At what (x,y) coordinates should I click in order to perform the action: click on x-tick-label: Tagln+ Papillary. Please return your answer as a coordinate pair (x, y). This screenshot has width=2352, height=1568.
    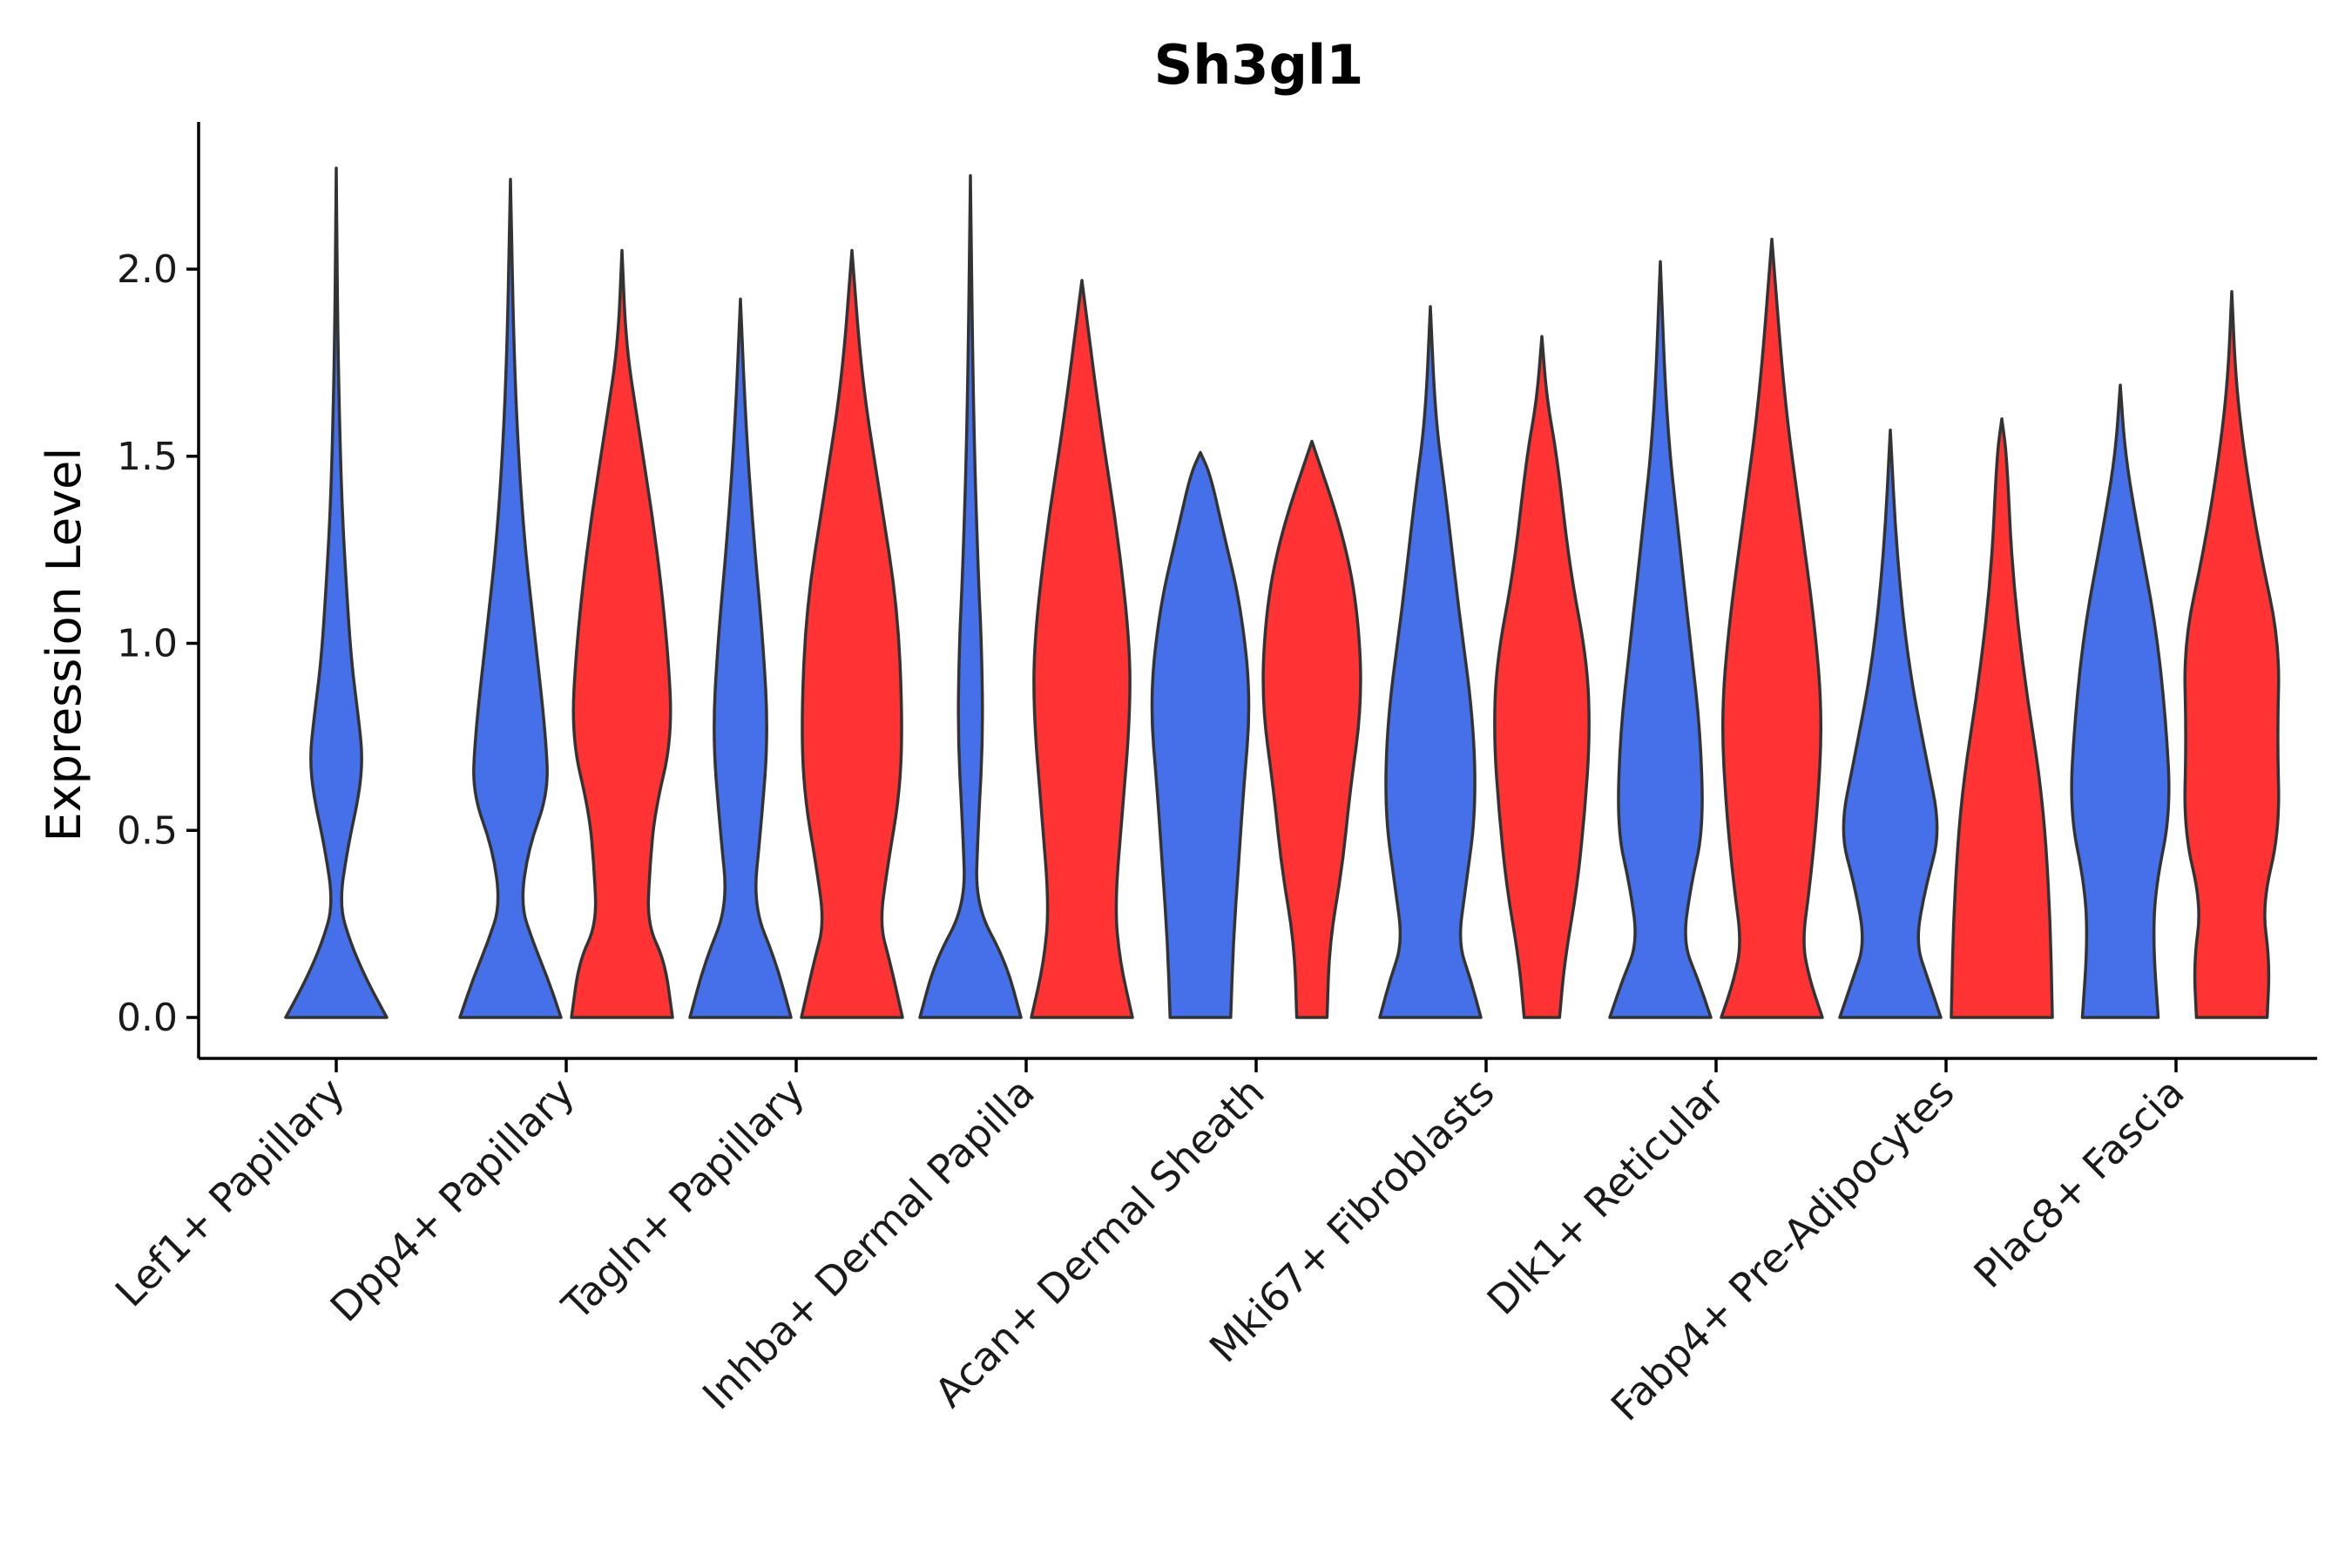
    Looking at the image, I should click on (683, 1199).